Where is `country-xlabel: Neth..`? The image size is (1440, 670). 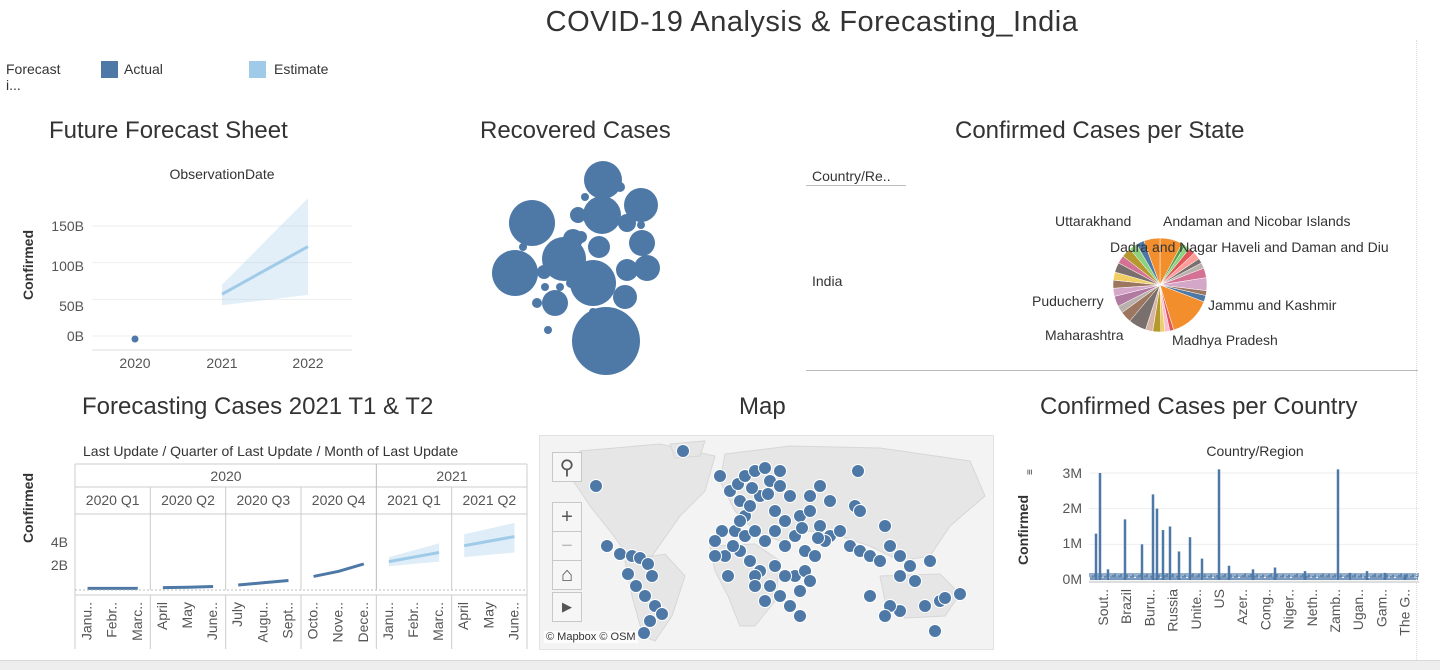
country-xlabel: Neth.. is located at coordinates (1312, 607).